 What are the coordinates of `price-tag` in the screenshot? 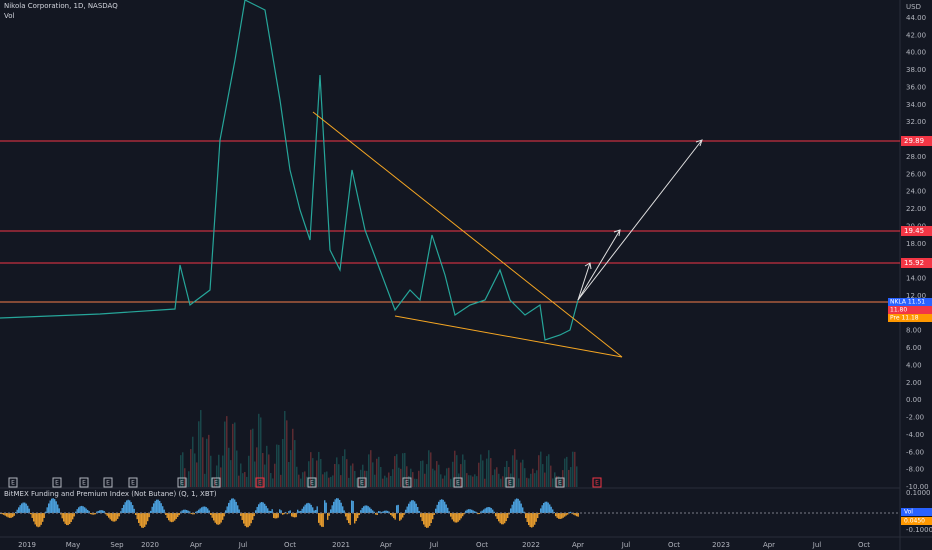 It's located at (910, 318).